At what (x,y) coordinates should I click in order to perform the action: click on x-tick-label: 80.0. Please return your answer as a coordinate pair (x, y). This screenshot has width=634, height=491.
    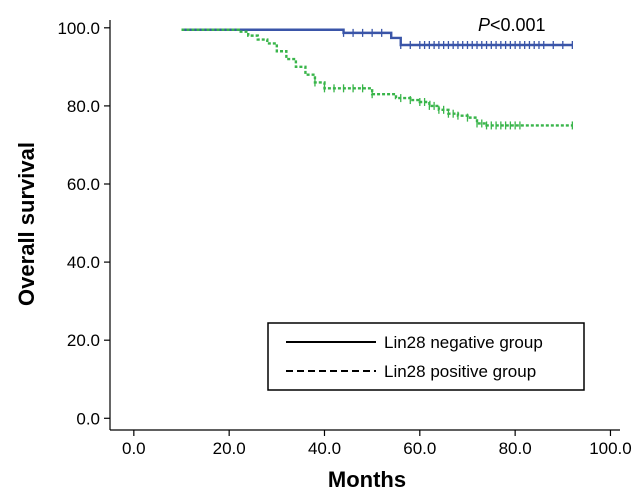
    Looking at the image, I should click on (515, 448).